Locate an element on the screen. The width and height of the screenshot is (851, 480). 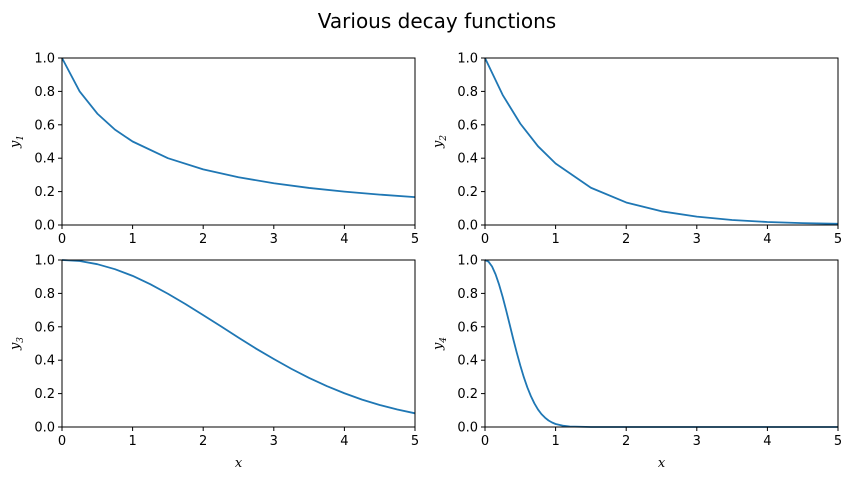
y-axis-label: y2 is located at coordinates (440, 142).